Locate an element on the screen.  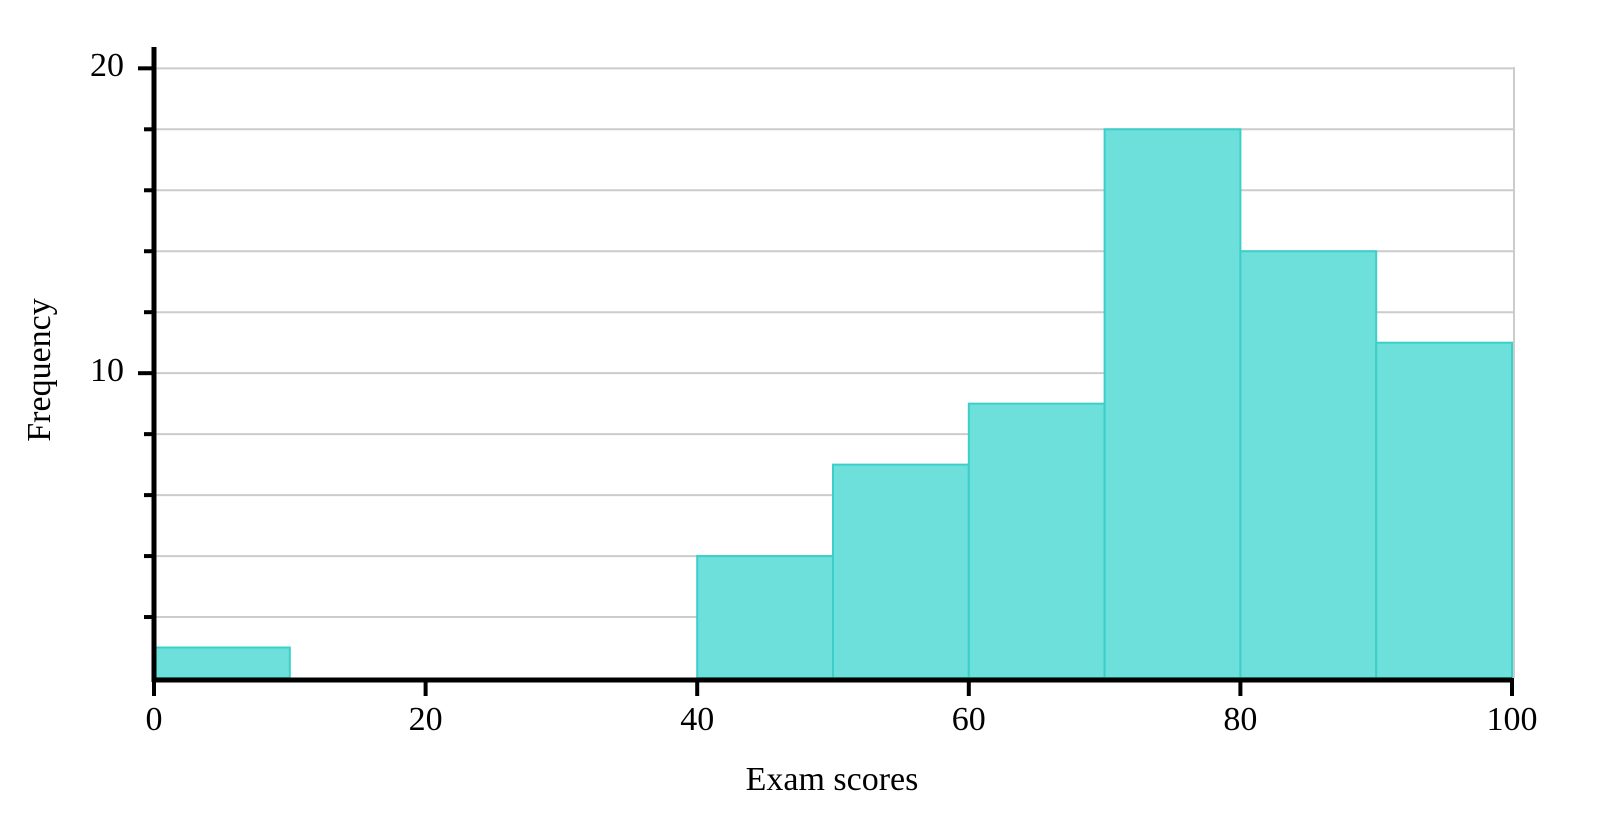
x-axis-label: Exam scores is located at coordinates (832, 779).